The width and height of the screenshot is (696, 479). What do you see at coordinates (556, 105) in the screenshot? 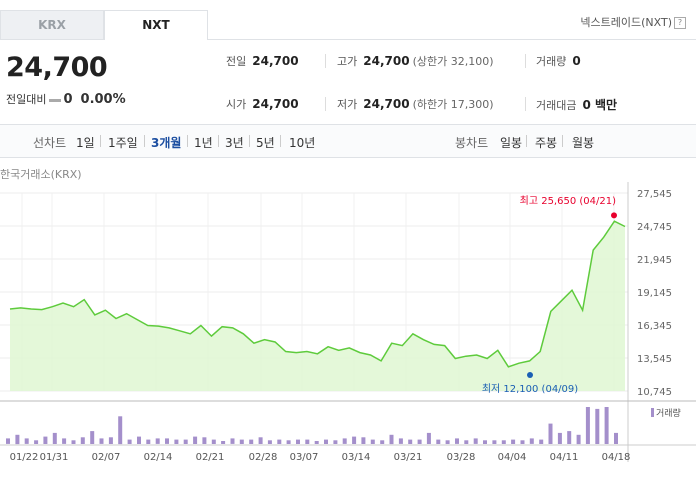
I see `stat-label: 거래대금` at bounding box center [556, 105].